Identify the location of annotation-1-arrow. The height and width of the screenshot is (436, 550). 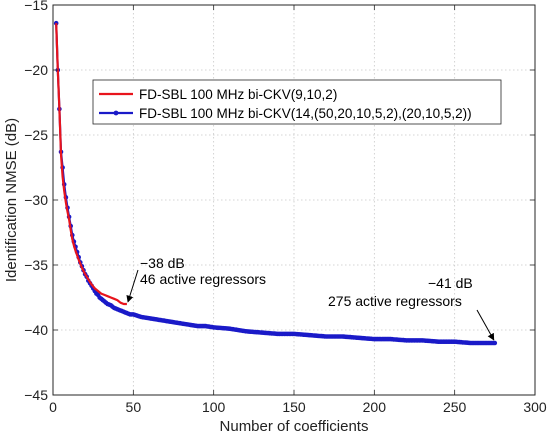
(132, 286).